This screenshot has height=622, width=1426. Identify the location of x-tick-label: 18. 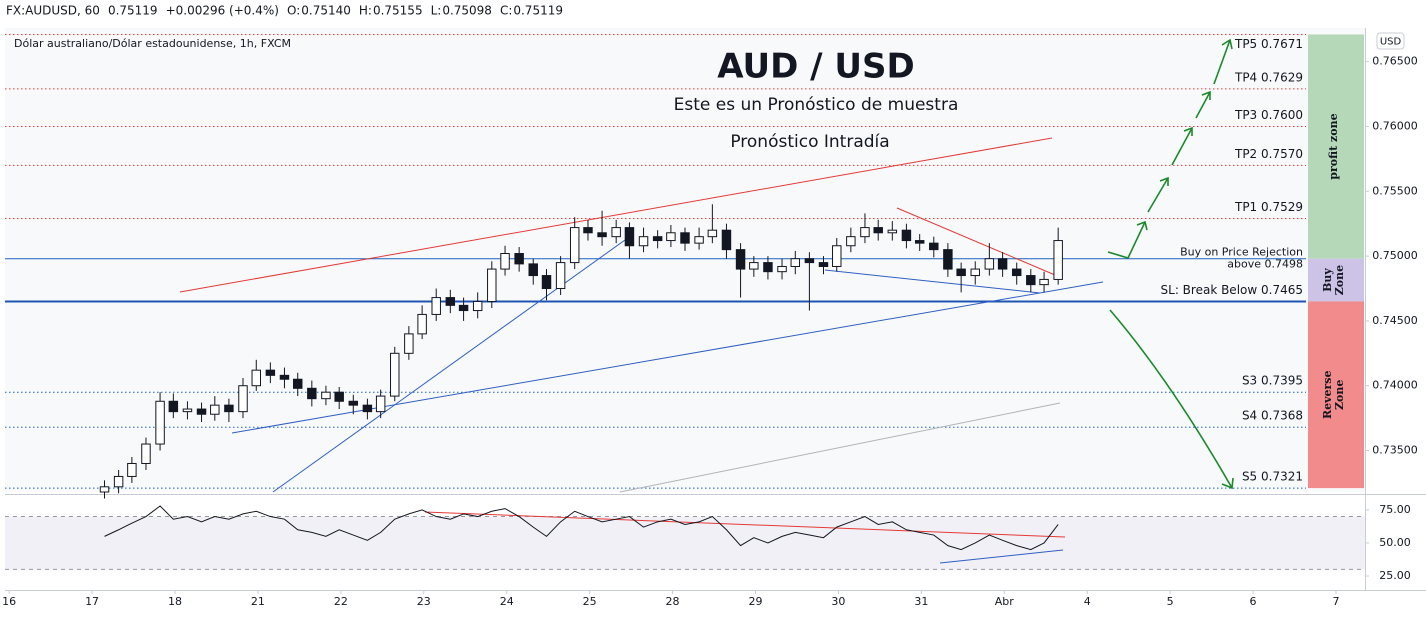
(175, 601).